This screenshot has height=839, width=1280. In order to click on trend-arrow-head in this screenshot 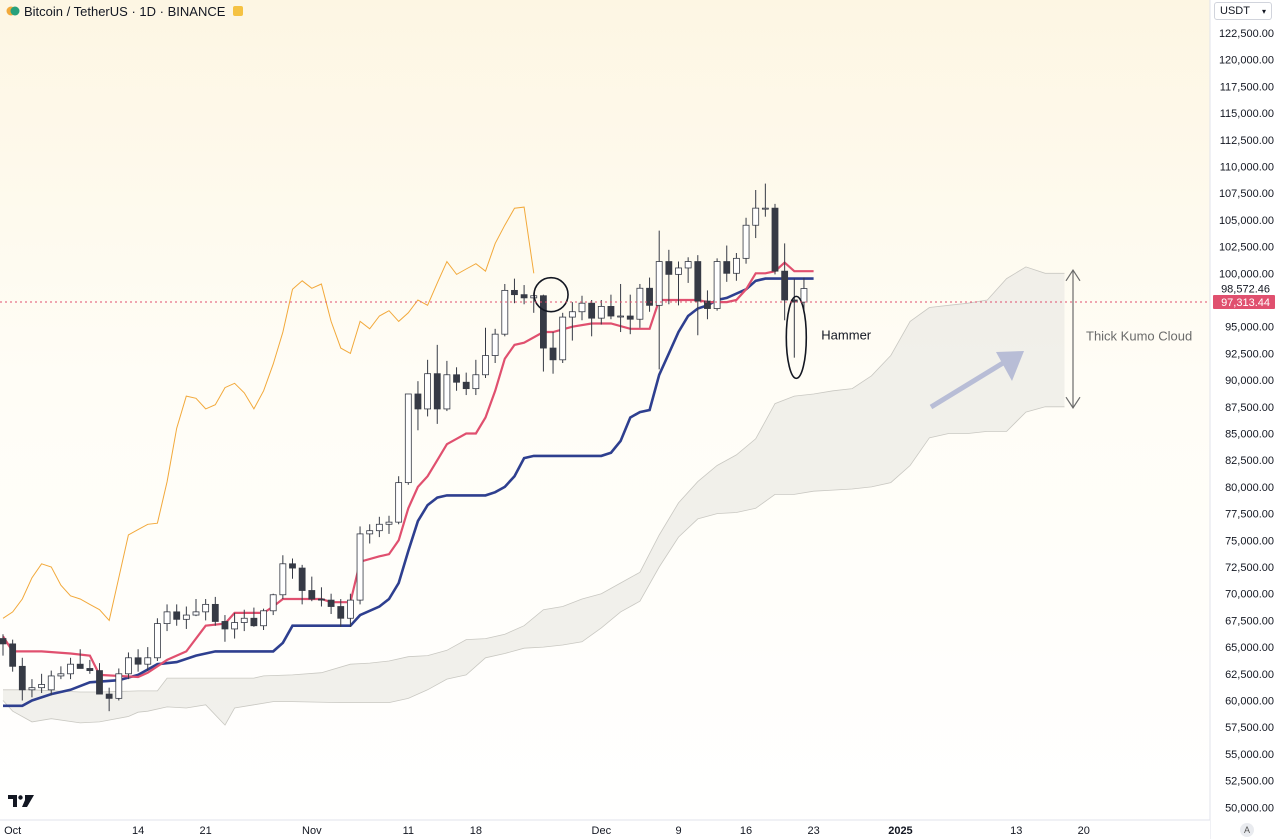, I will do `click(1010, 366)`.